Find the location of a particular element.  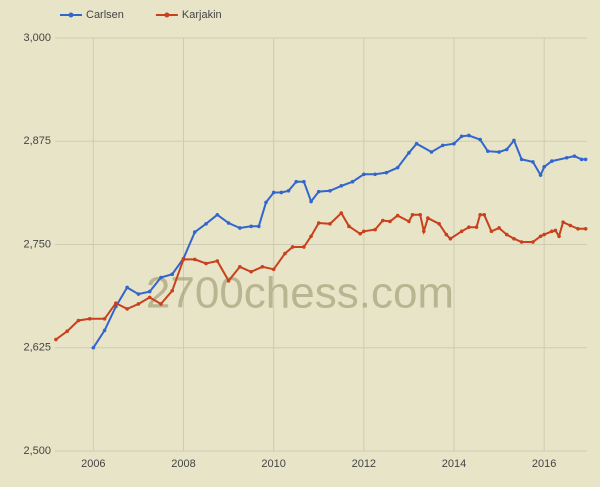

legend-label: Carlsen is located at coordinates (105, 15).